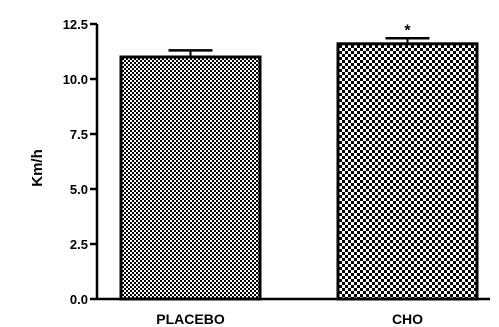 The height and width of the screenshot is (327, 499). What do you see at coordinates (190, 319) in the screenshot?
I see `x-category-label: PLACEBO` at bounding box center [190, 319].